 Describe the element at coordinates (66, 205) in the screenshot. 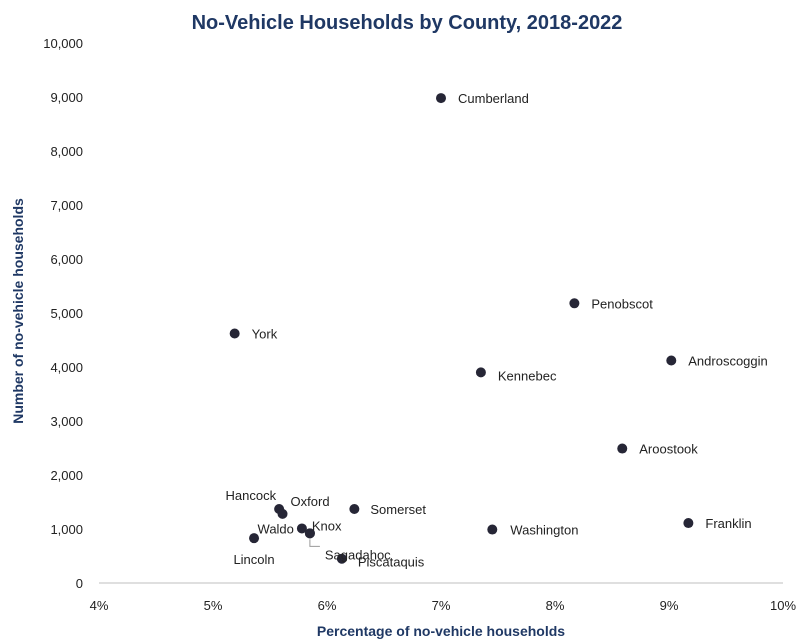

I see `y-tick-label: 7,000` at that location.